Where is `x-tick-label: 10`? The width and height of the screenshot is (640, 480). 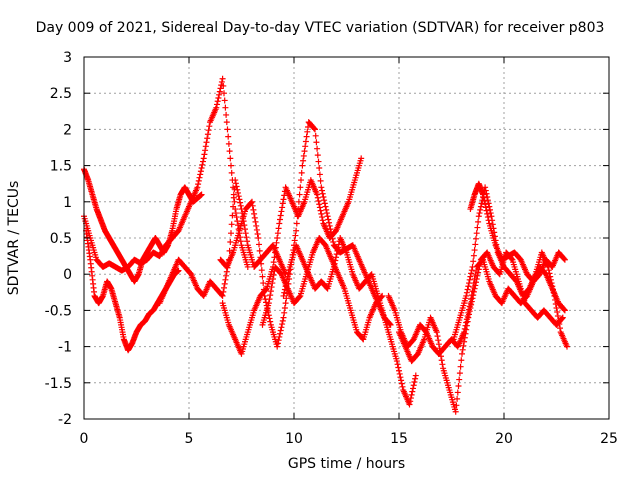 x-tick-label: 10 is located at coordinates (294, 439).